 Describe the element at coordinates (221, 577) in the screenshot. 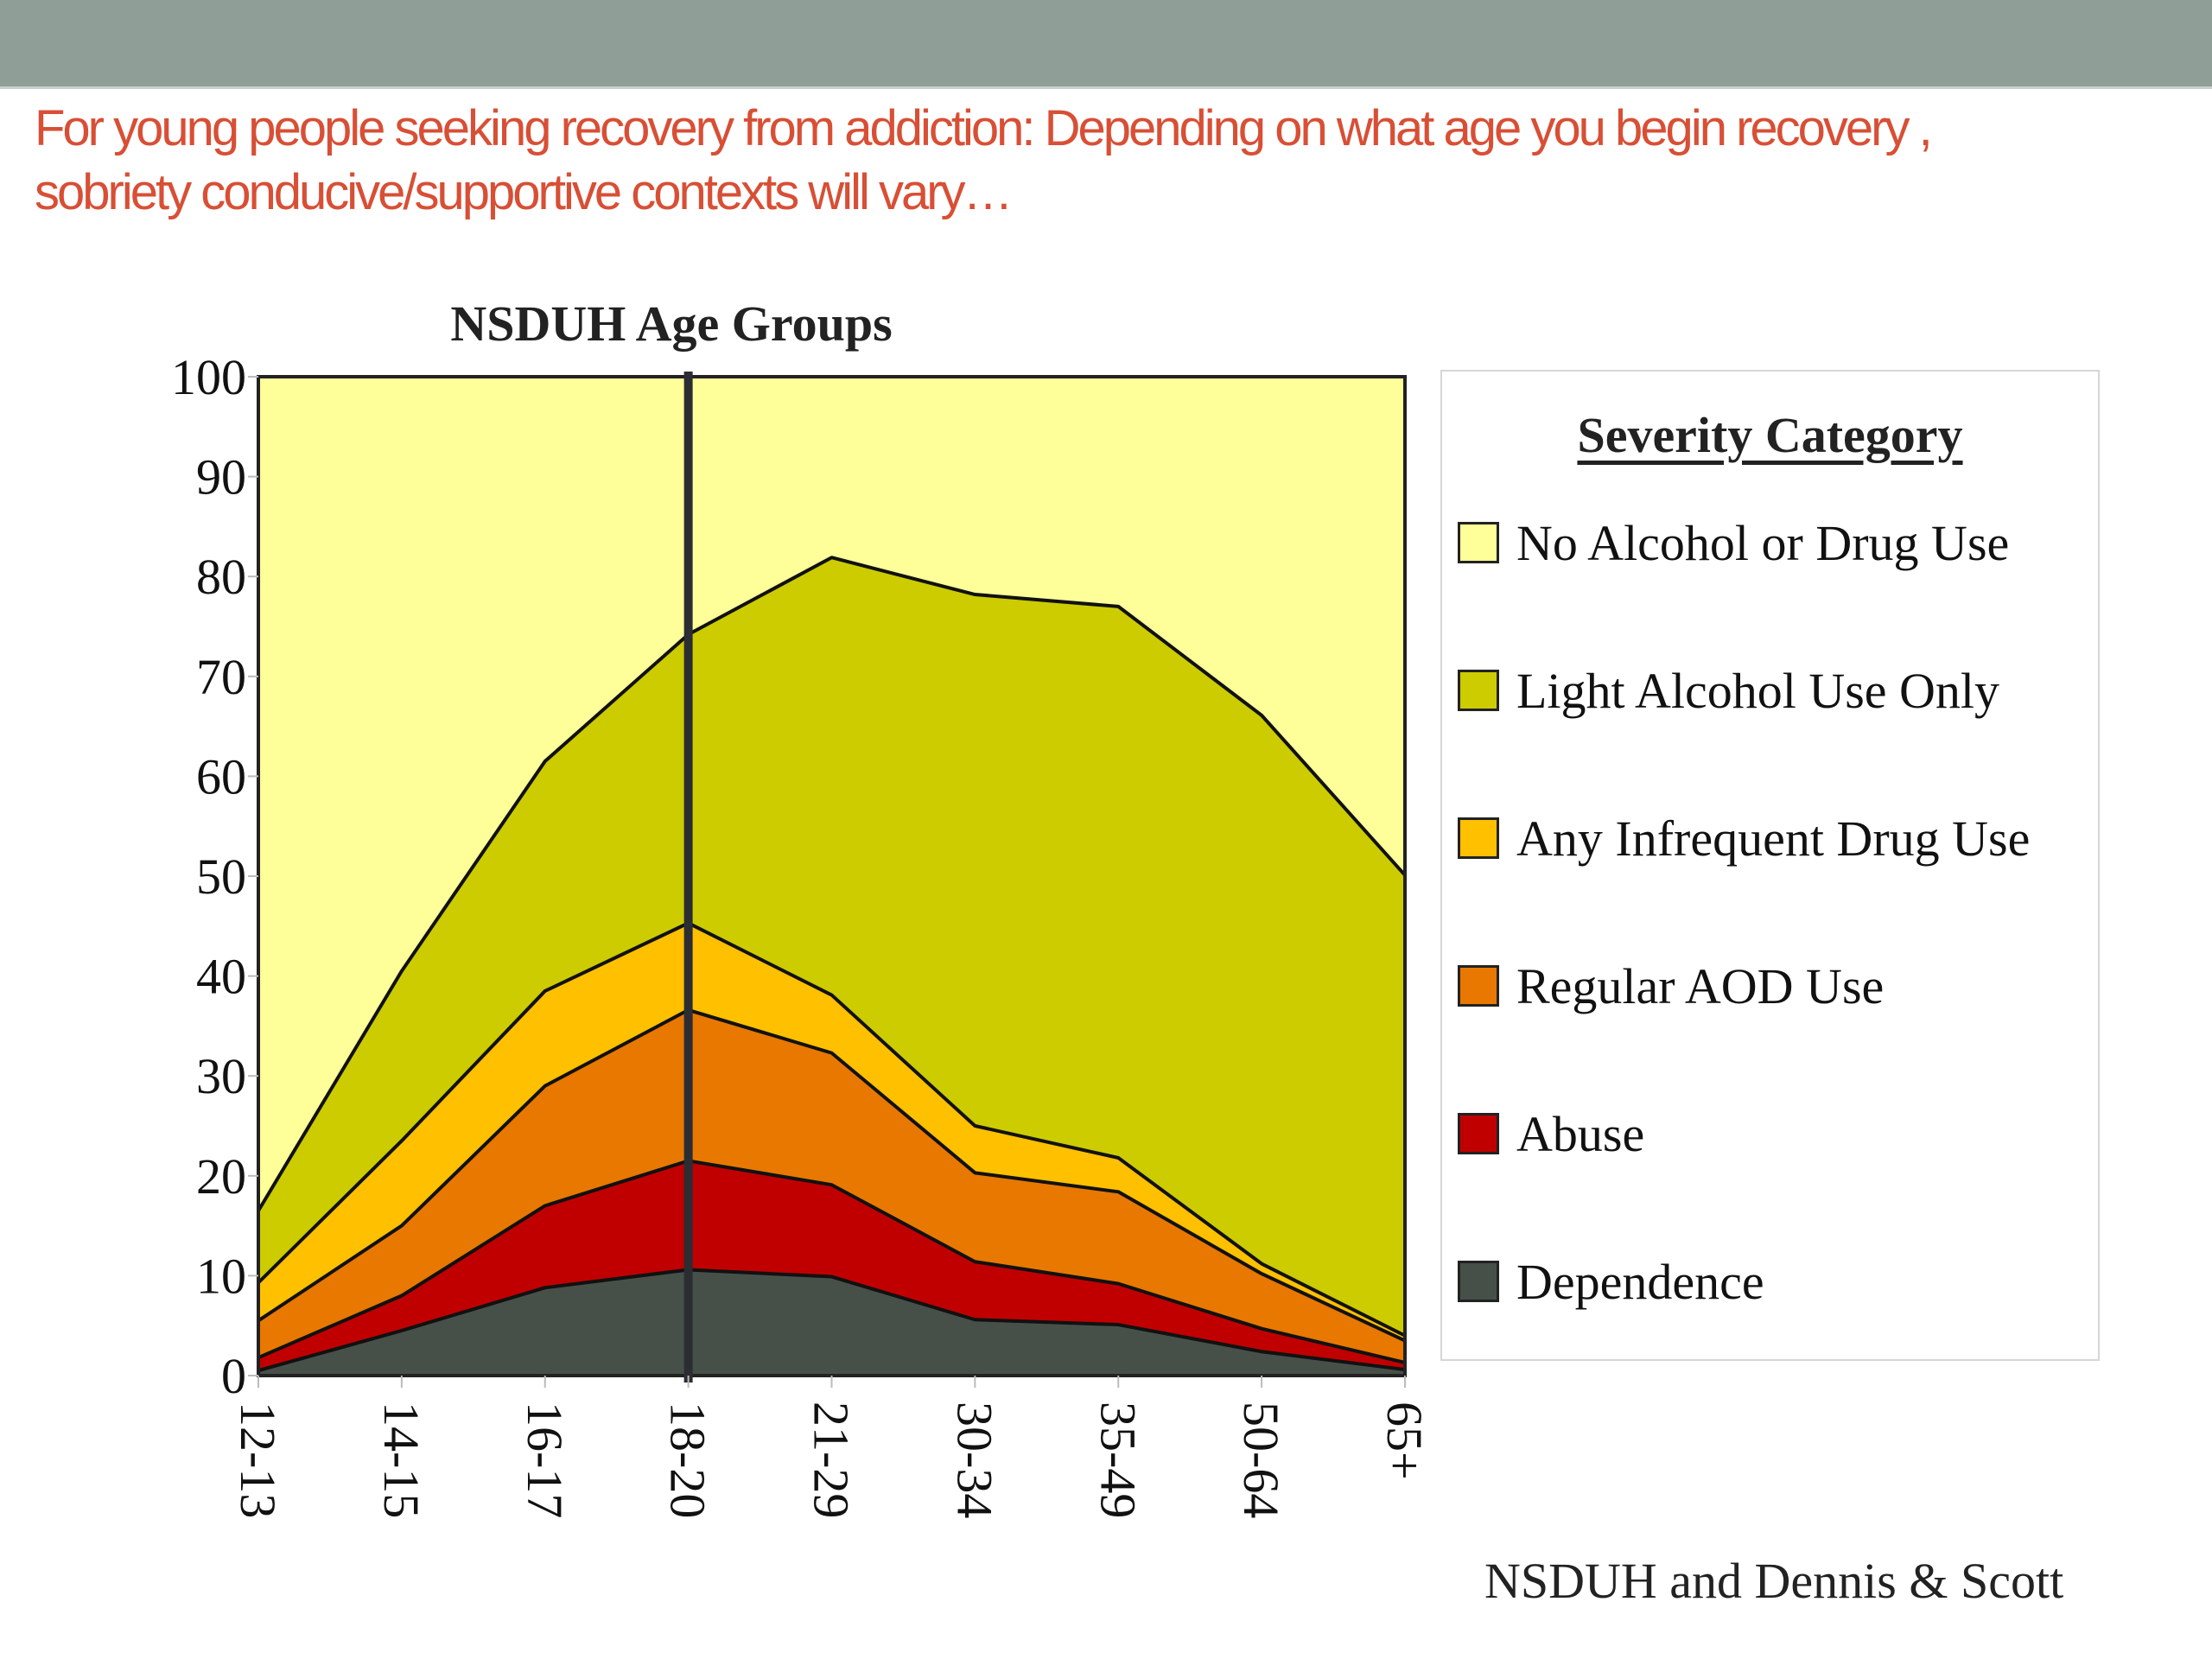

I see `y-tick-label: 80` at that location.